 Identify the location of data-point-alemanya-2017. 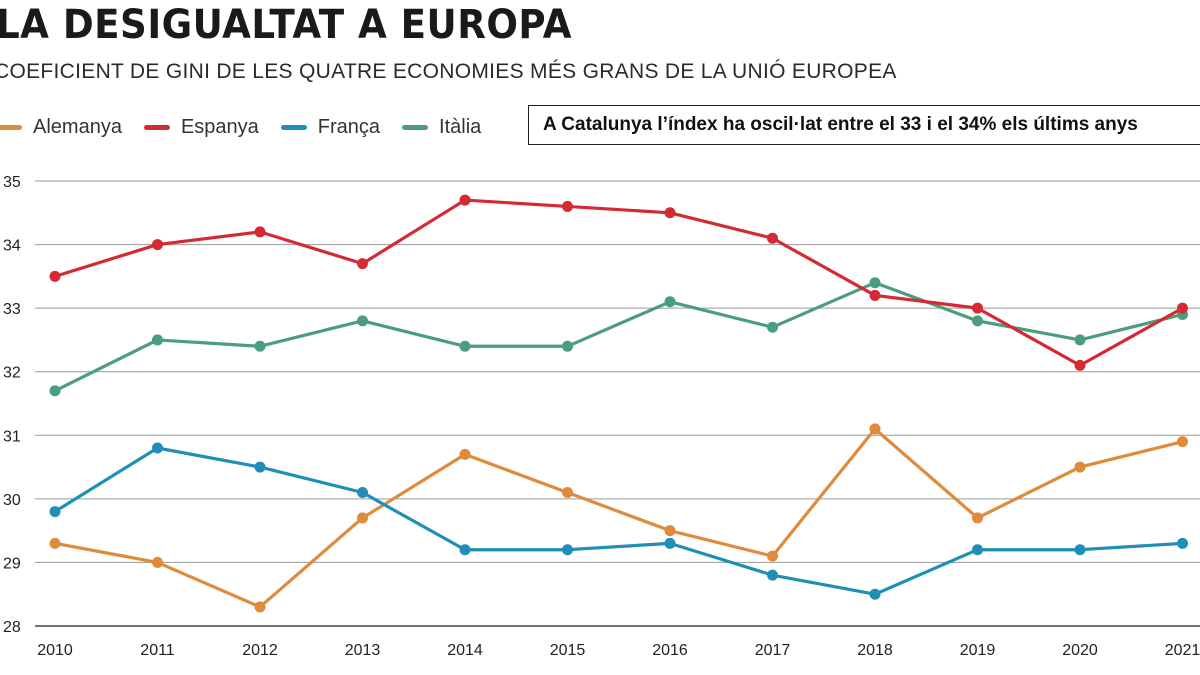
(772, 556).